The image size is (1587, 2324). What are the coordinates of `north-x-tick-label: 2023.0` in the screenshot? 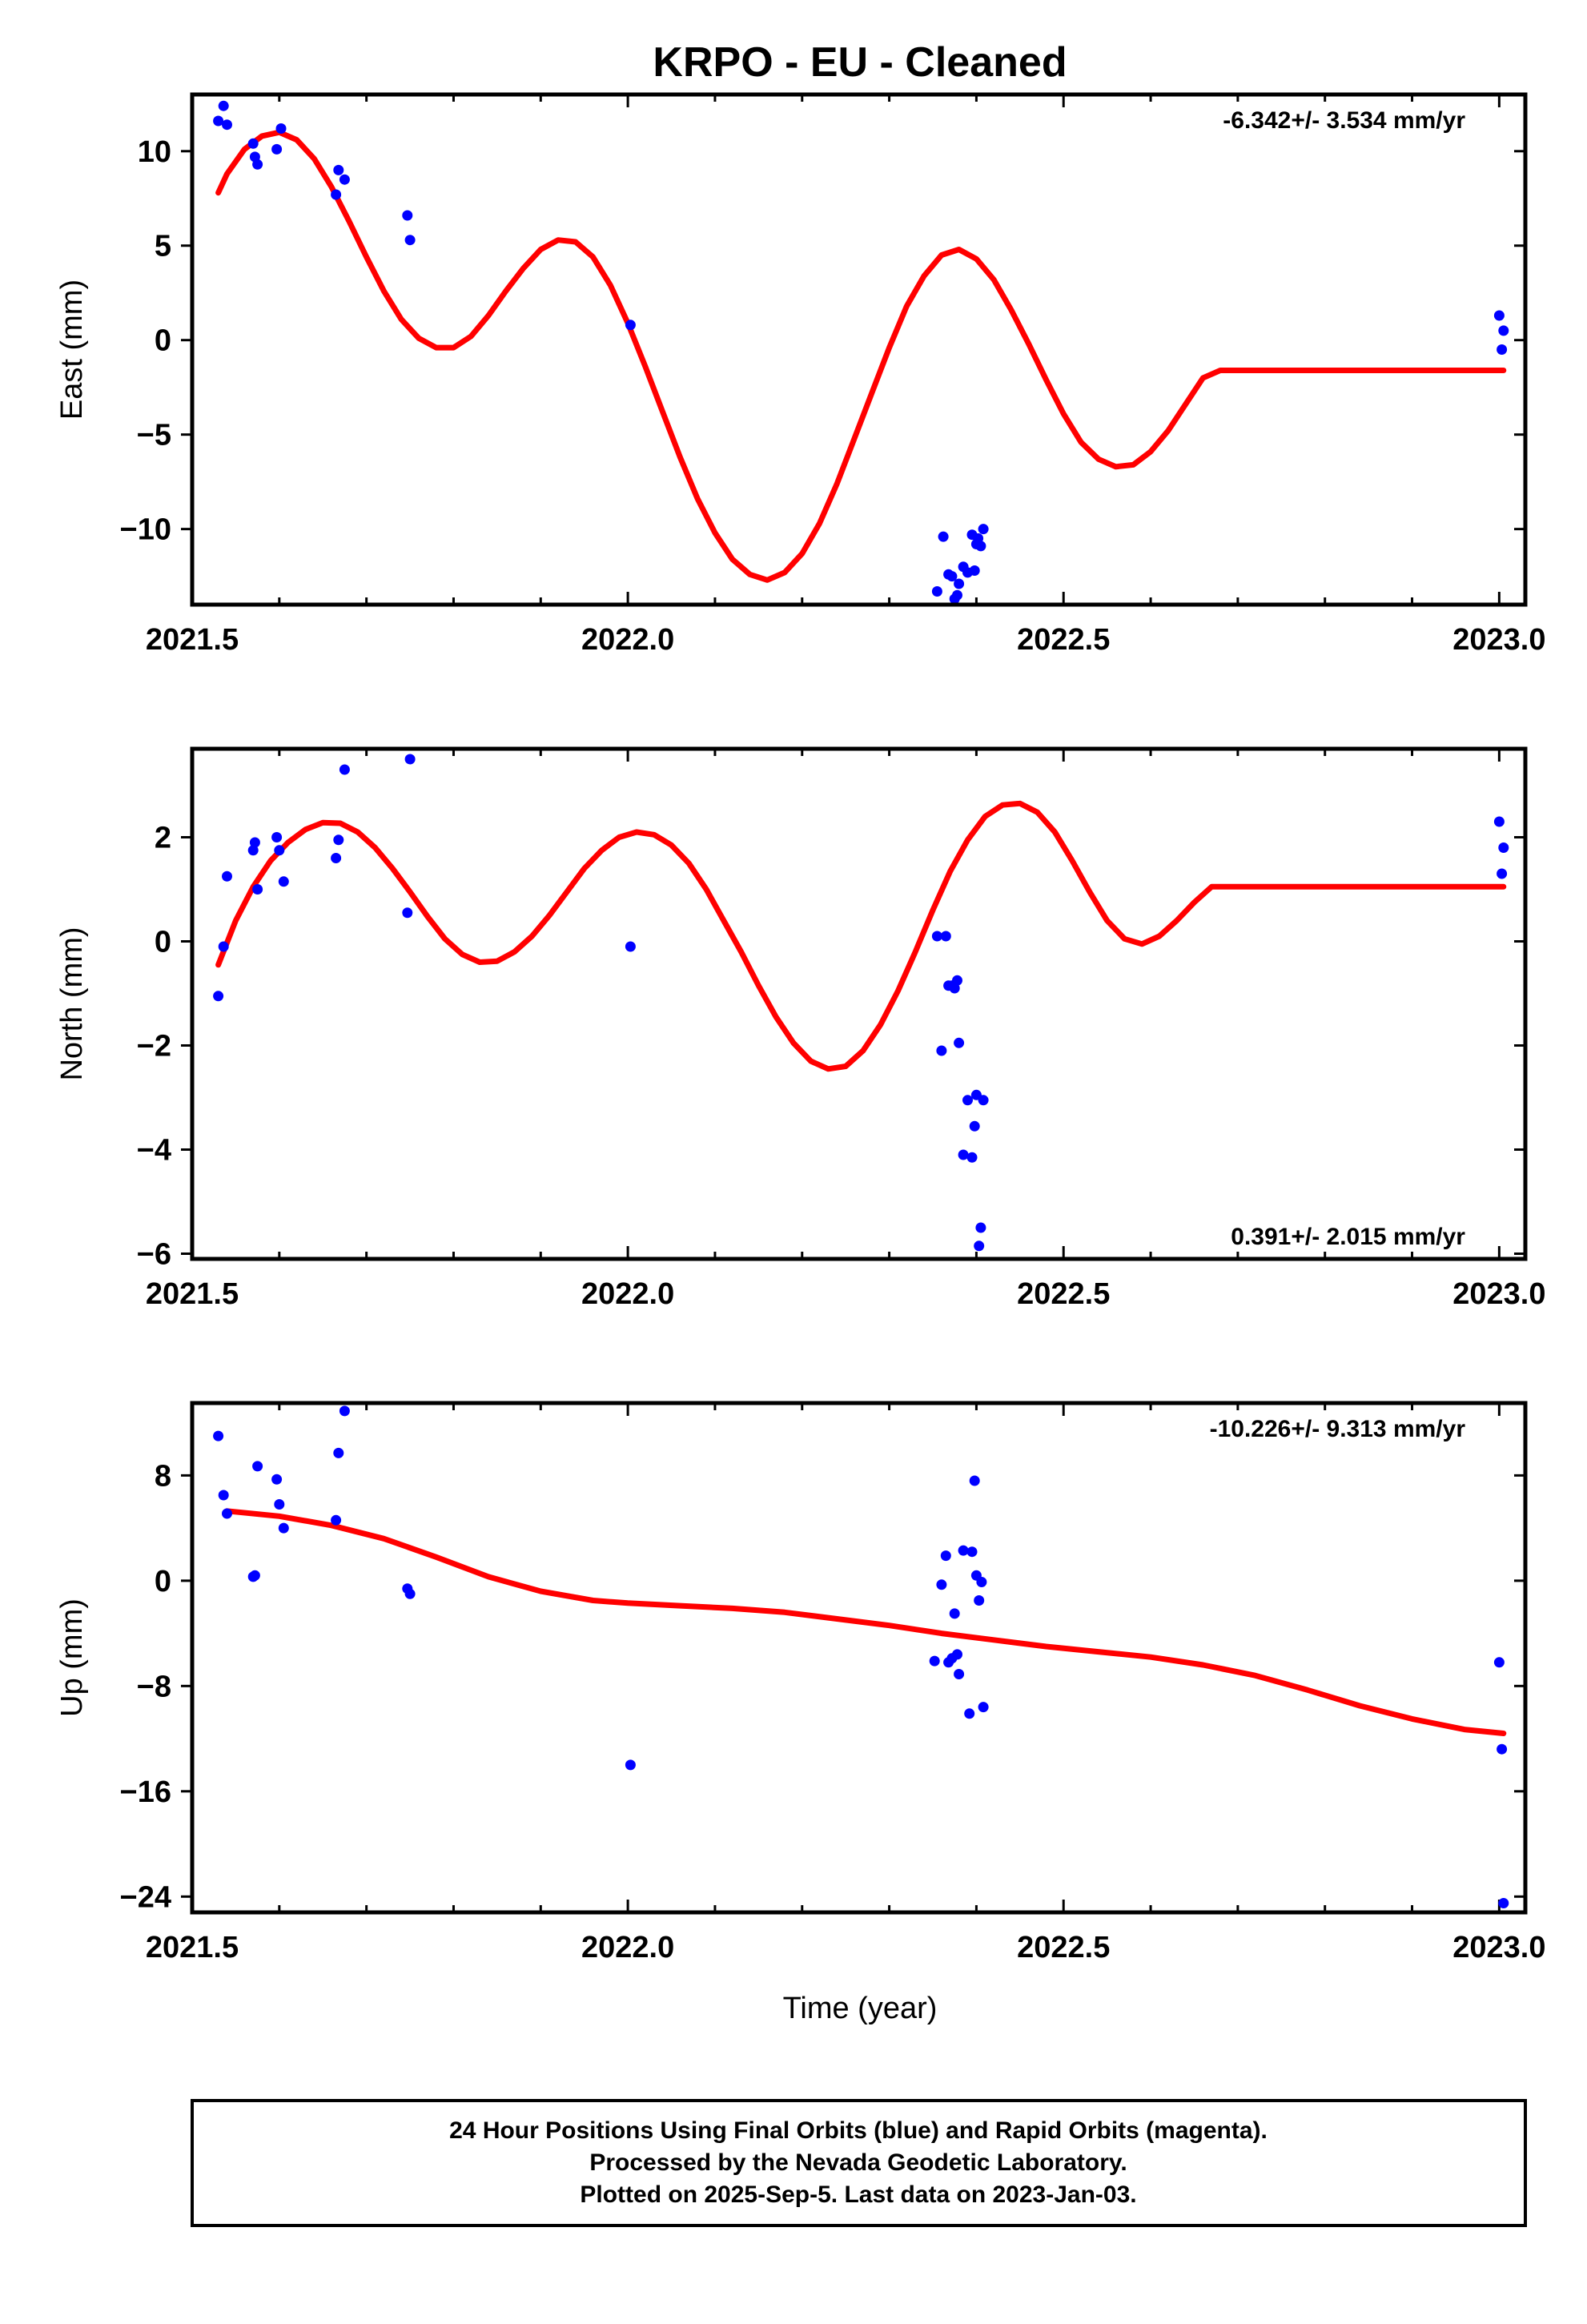 It's located at (1499, 1294).